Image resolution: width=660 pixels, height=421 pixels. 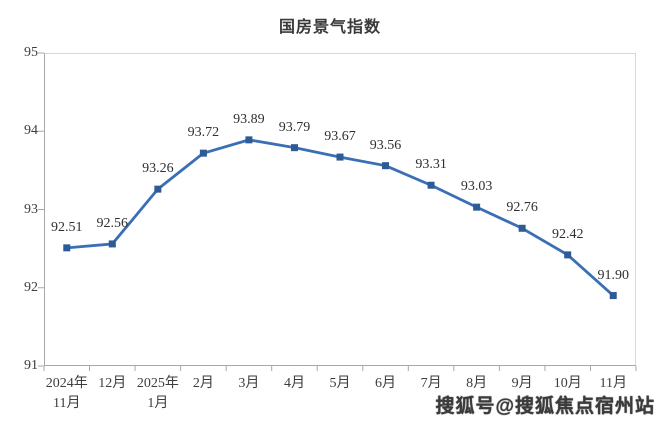 I want to click on x-tick-label-line: 2025年, so click(x=157, y=383).